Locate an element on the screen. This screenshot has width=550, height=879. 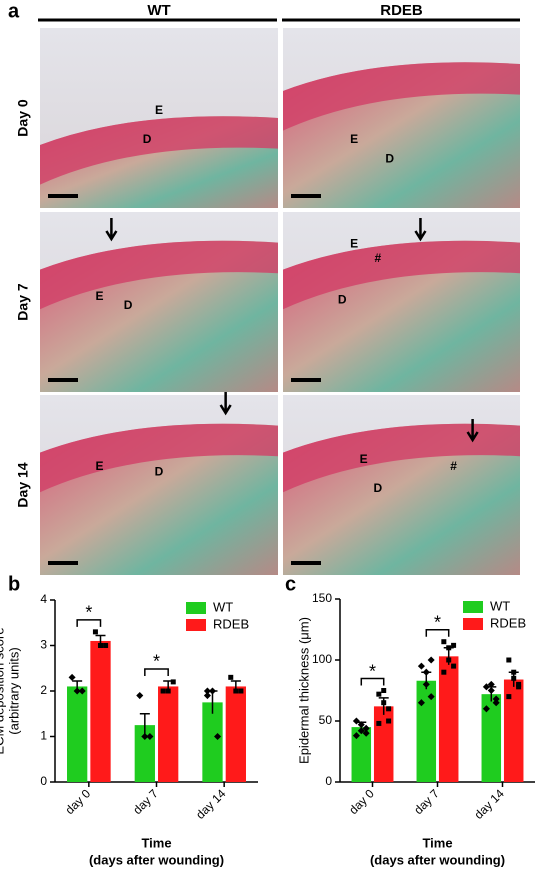
y-axis-label: (arbitrary units) is located at coordinates (13, 690).